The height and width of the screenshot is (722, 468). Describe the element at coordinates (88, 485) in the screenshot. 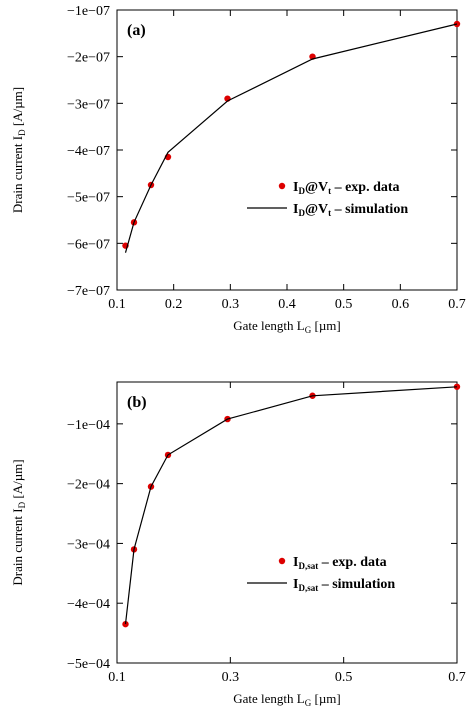

I see `y-tick-label: −2e−04` at that location.